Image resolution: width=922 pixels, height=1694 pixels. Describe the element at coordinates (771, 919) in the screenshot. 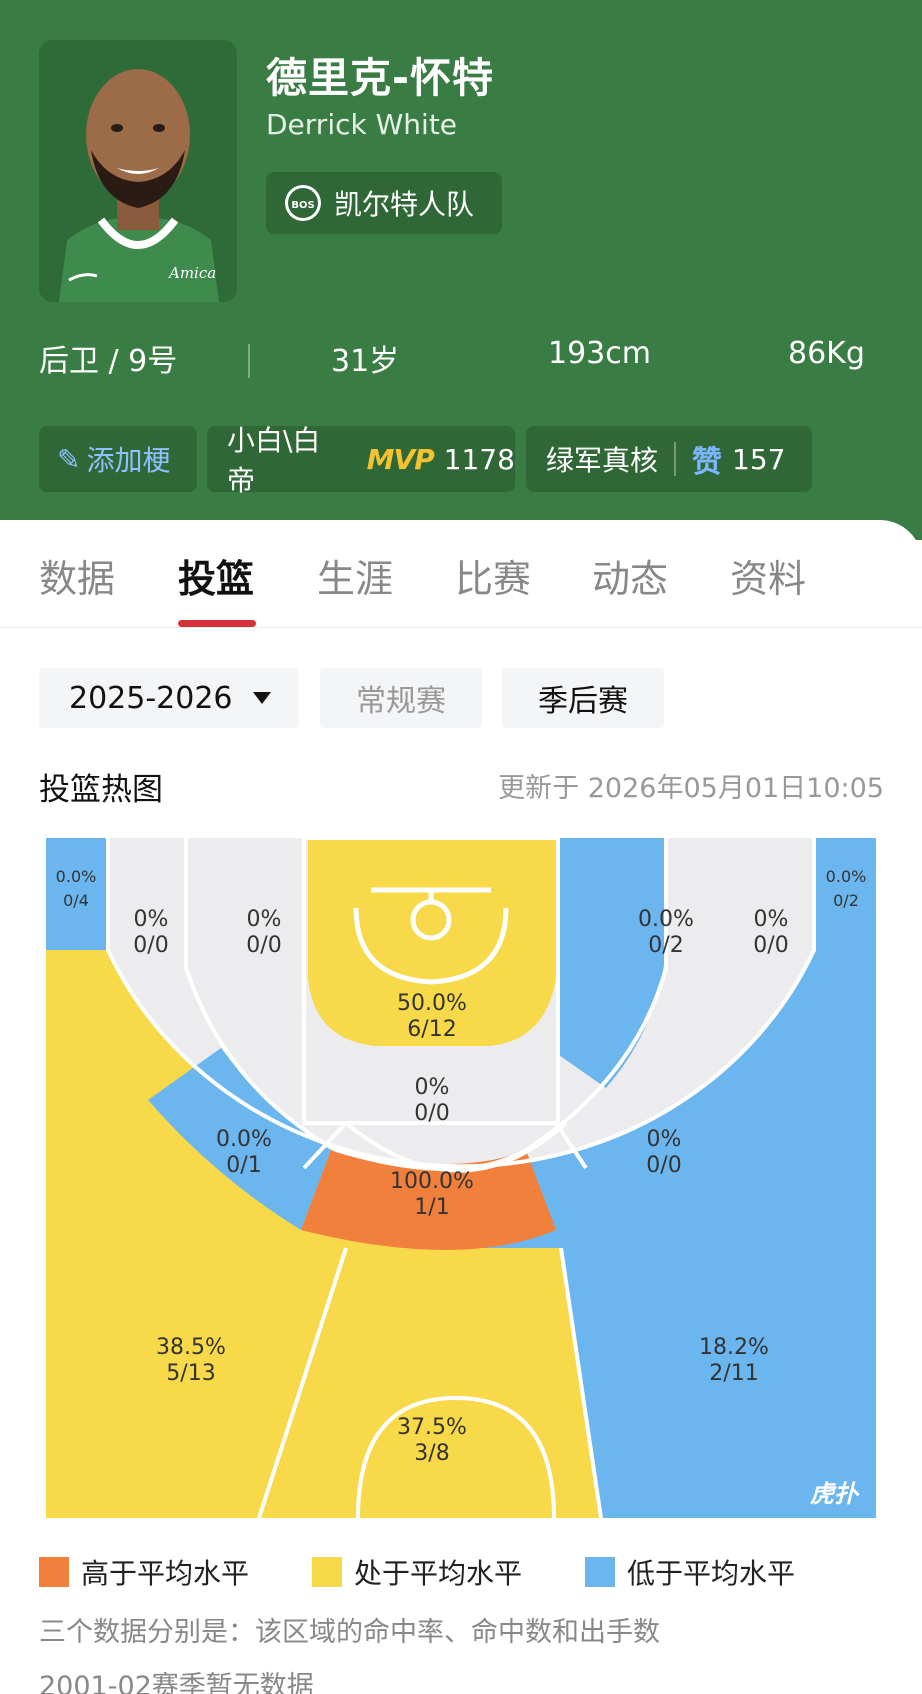

I see `right-base-long-pct: 0%` at that location.